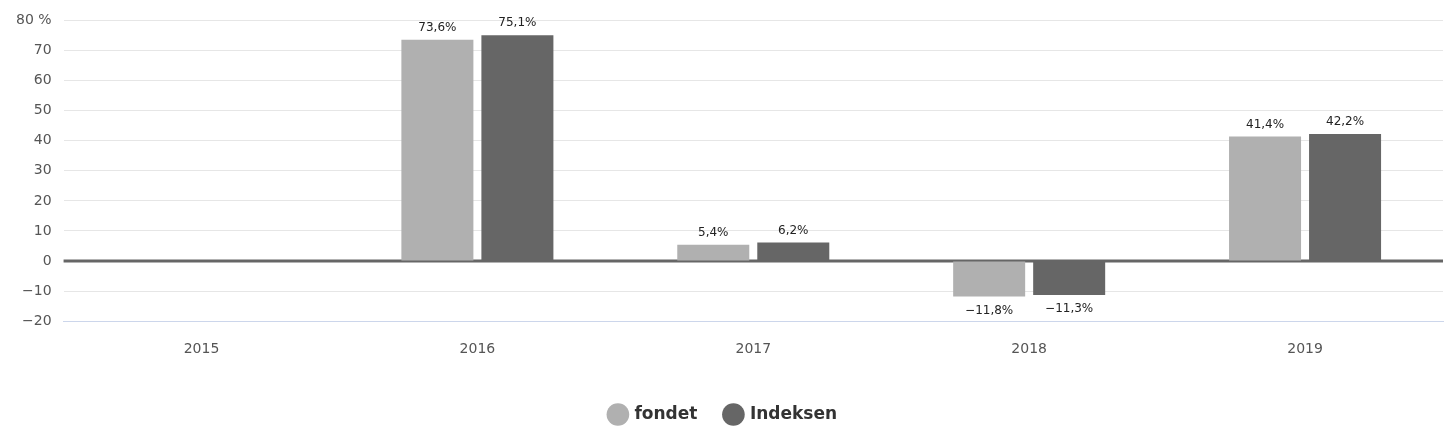 This screenshot has width=1445, height=435. What do you see at coordinates (42, 169) in the screenshot?
I see `y-tick-label: 30` at bounding box center [42, 169].